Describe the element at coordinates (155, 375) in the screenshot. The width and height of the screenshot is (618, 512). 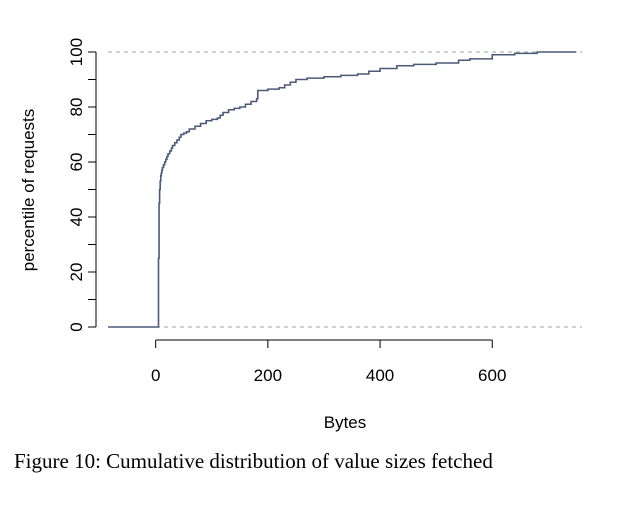
I see `x-tick-label: 0` at that location.